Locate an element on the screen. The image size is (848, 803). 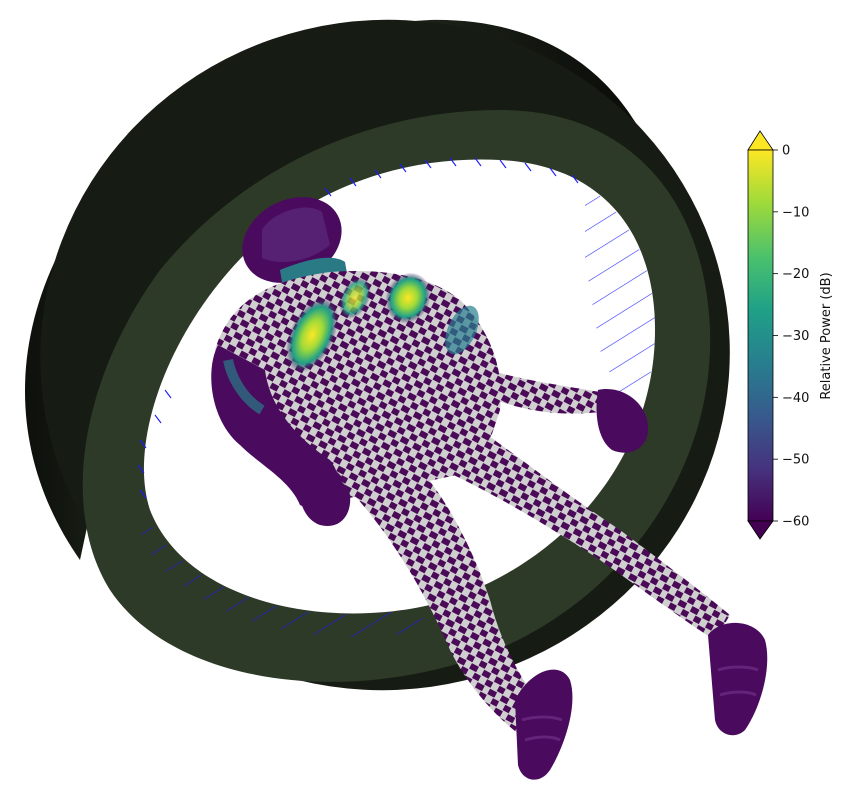
torso is located at coordinates (358, 385).